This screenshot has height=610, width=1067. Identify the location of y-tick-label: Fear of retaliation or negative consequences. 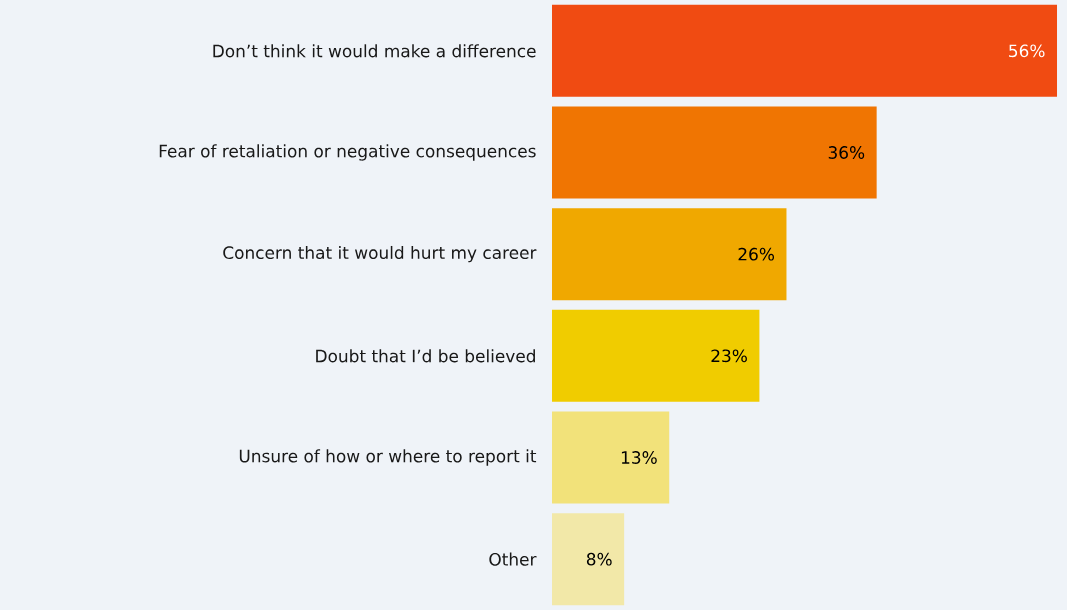
(347, 152).